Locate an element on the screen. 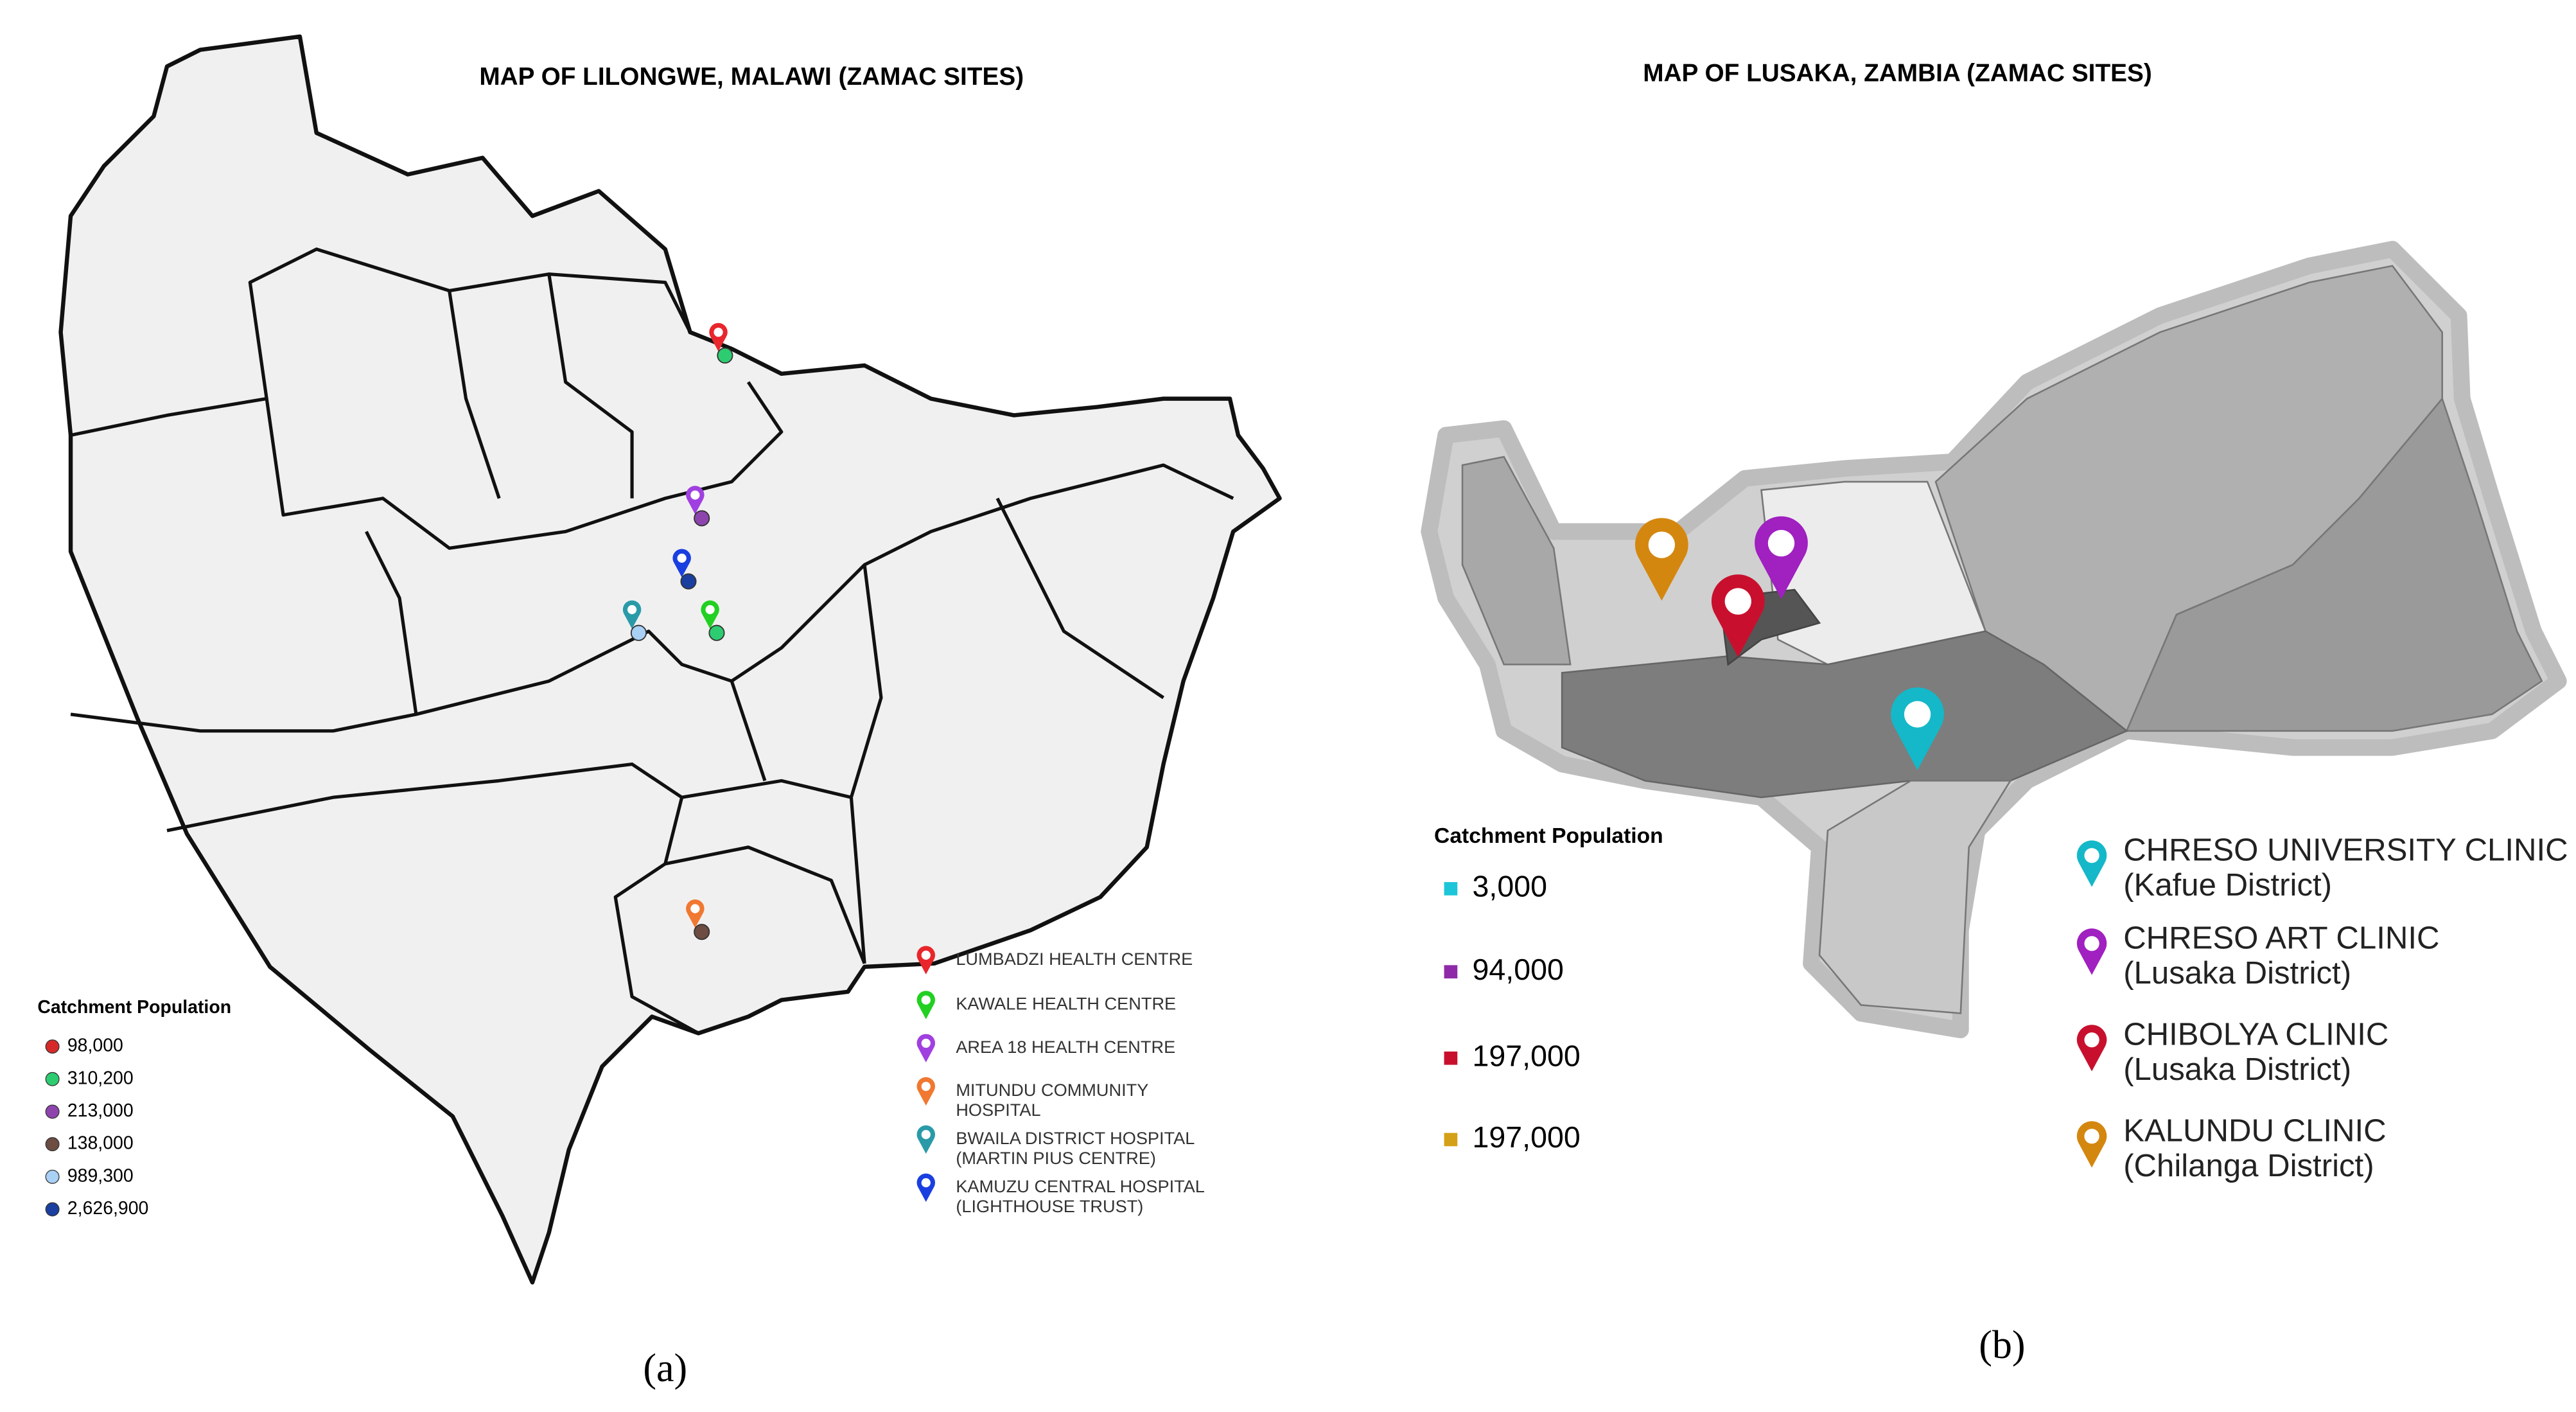  legend-label: 2,626,900 is located at coordinates (108, 1208).